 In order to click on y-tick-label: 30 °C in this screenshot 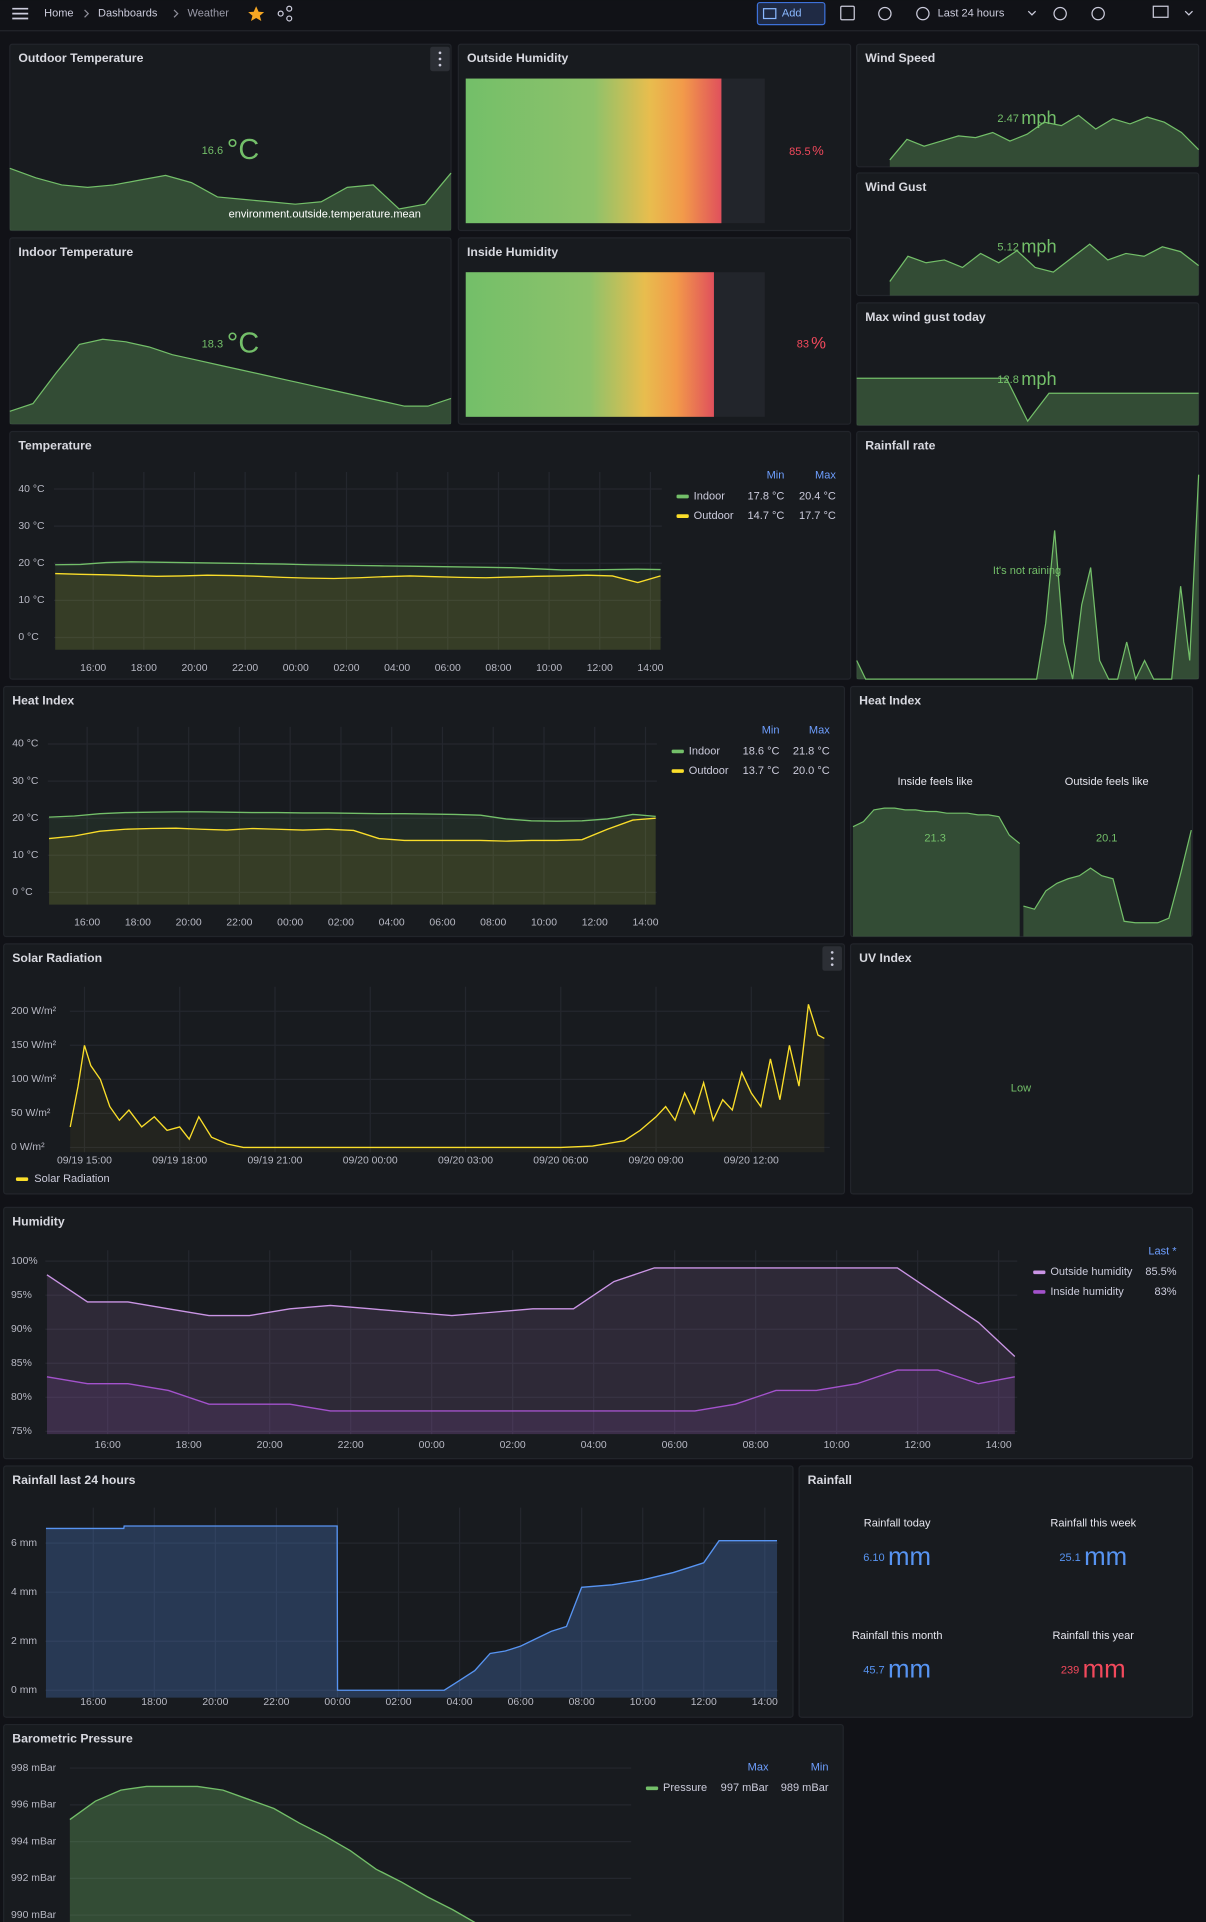, I will do `click(25, 781)`.